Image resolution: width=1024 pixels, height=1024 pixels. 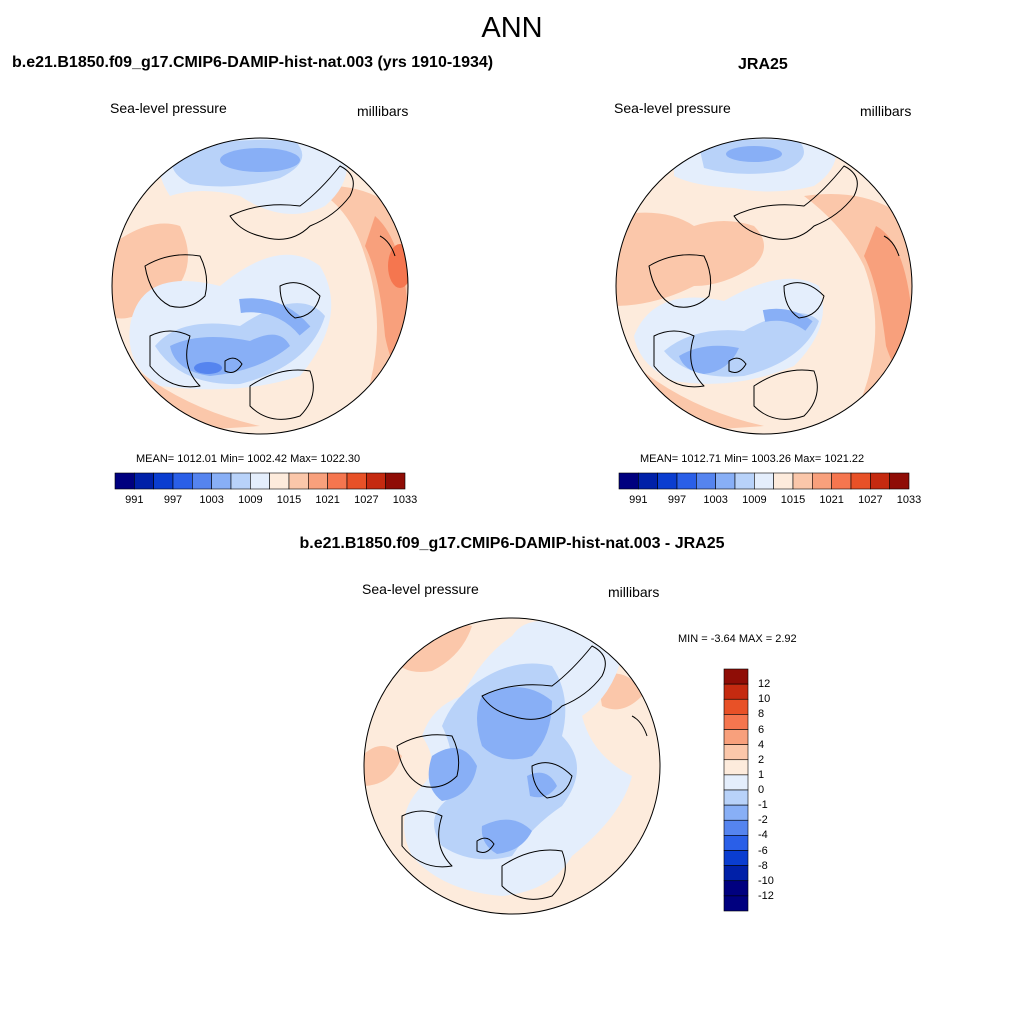 What do you see at coordinates (773, 790) in the screenshot?
I see `panel-3-colorbar-labels: 12 10 8 6 4 2 1 0 -1 -2 -4 -6 -8 -10 -12` at bounding box center [773, 790].